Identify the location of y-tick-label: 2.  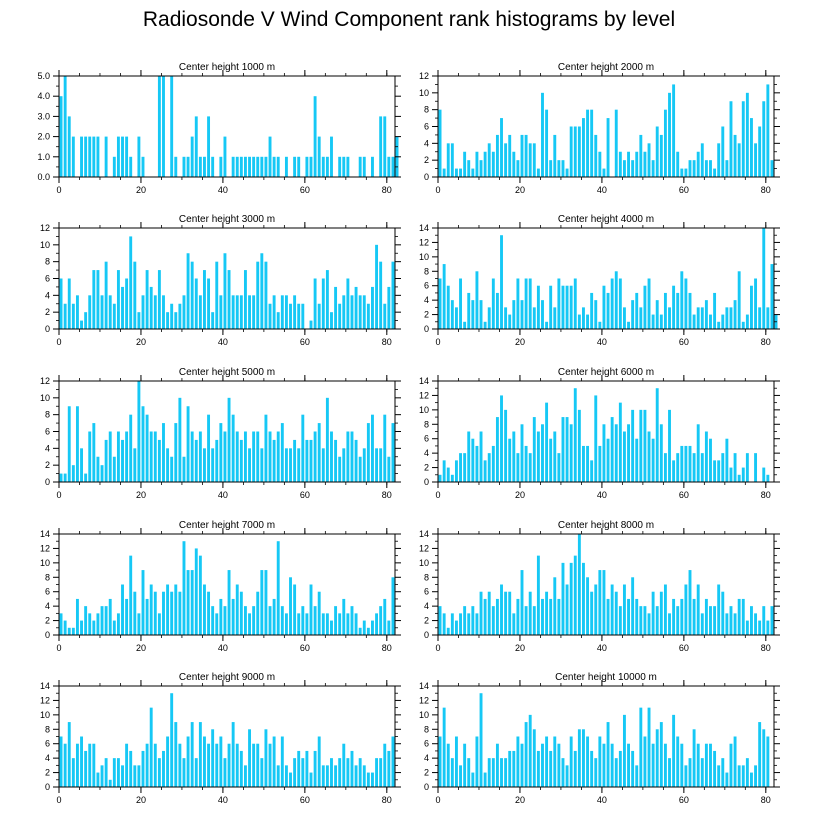
(426, 160).